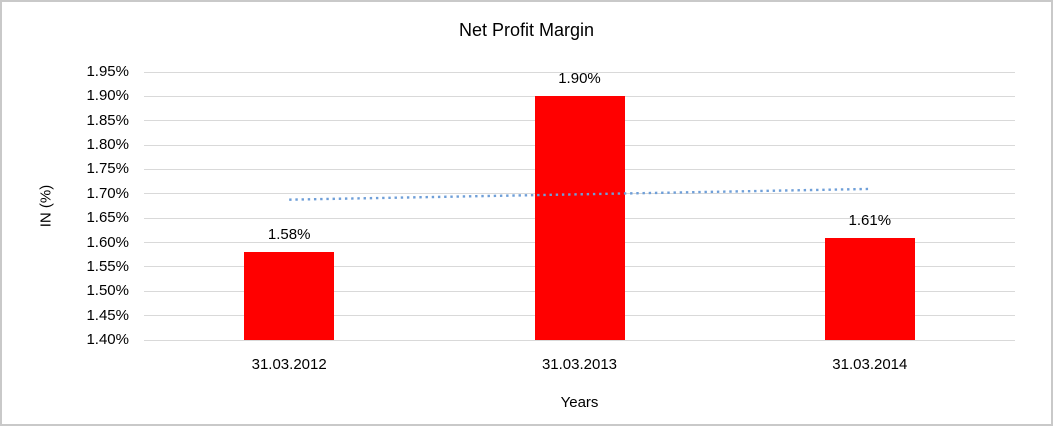  What do you see at coordinates (107, 315) in the screenshot?
I see `y-tick-label: 1.45%` at bounding box center [107, 315].